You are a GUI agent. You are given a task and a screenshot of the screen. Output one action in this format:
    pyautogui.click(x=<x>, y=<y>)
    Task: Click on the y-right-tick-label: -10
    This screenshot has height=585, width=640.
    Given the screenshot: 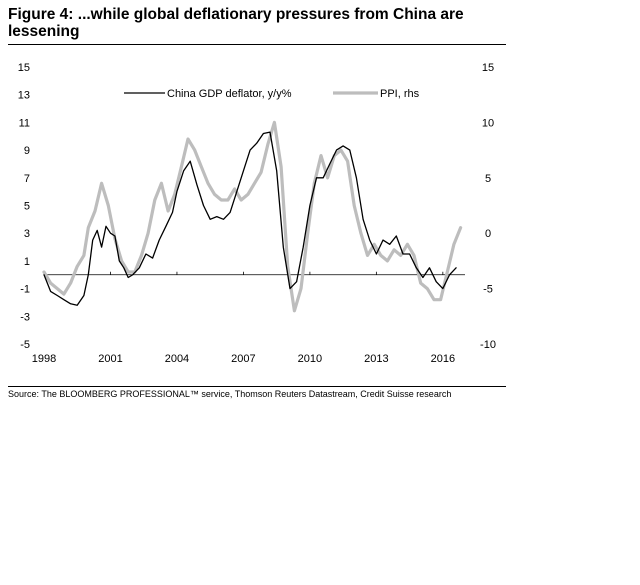 What is the action you would take?
    pyautogui.click(x=488, y=345)
    